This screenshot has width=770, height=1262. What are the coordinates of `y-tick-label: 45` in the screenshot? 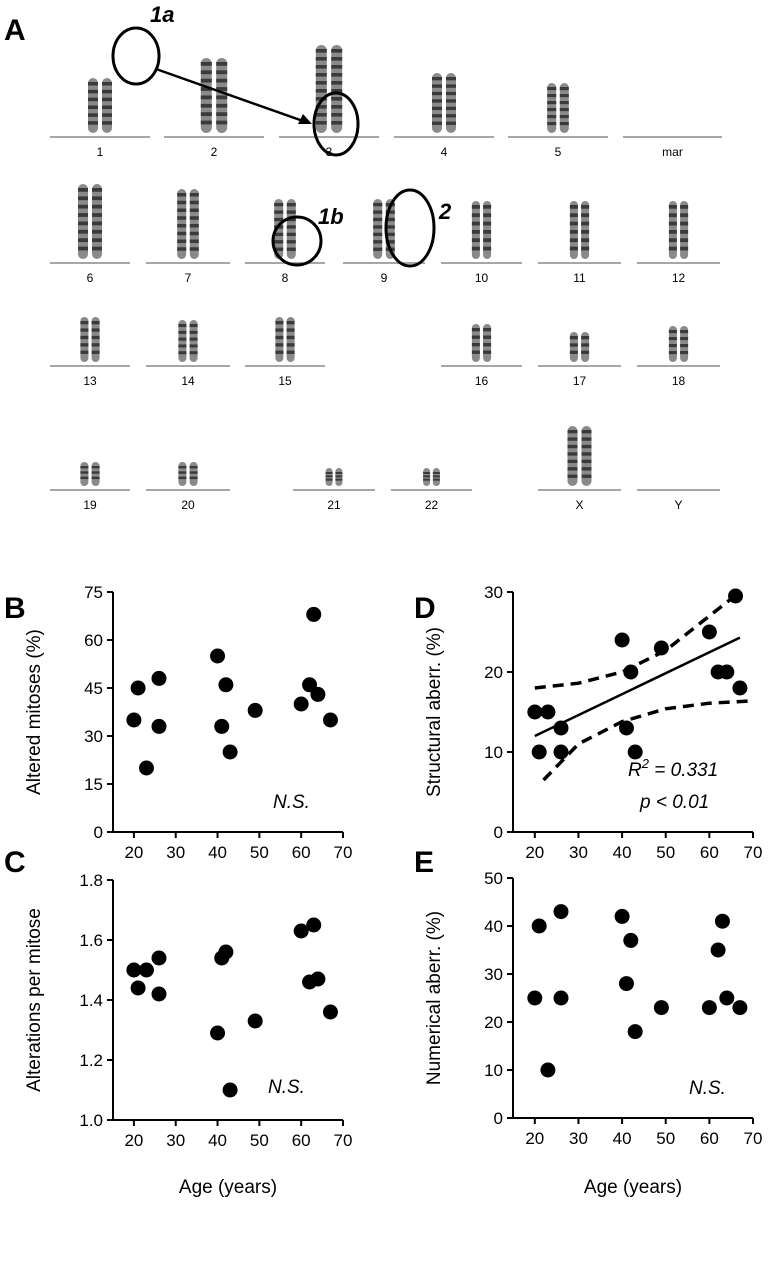 It's located at (93, 688).